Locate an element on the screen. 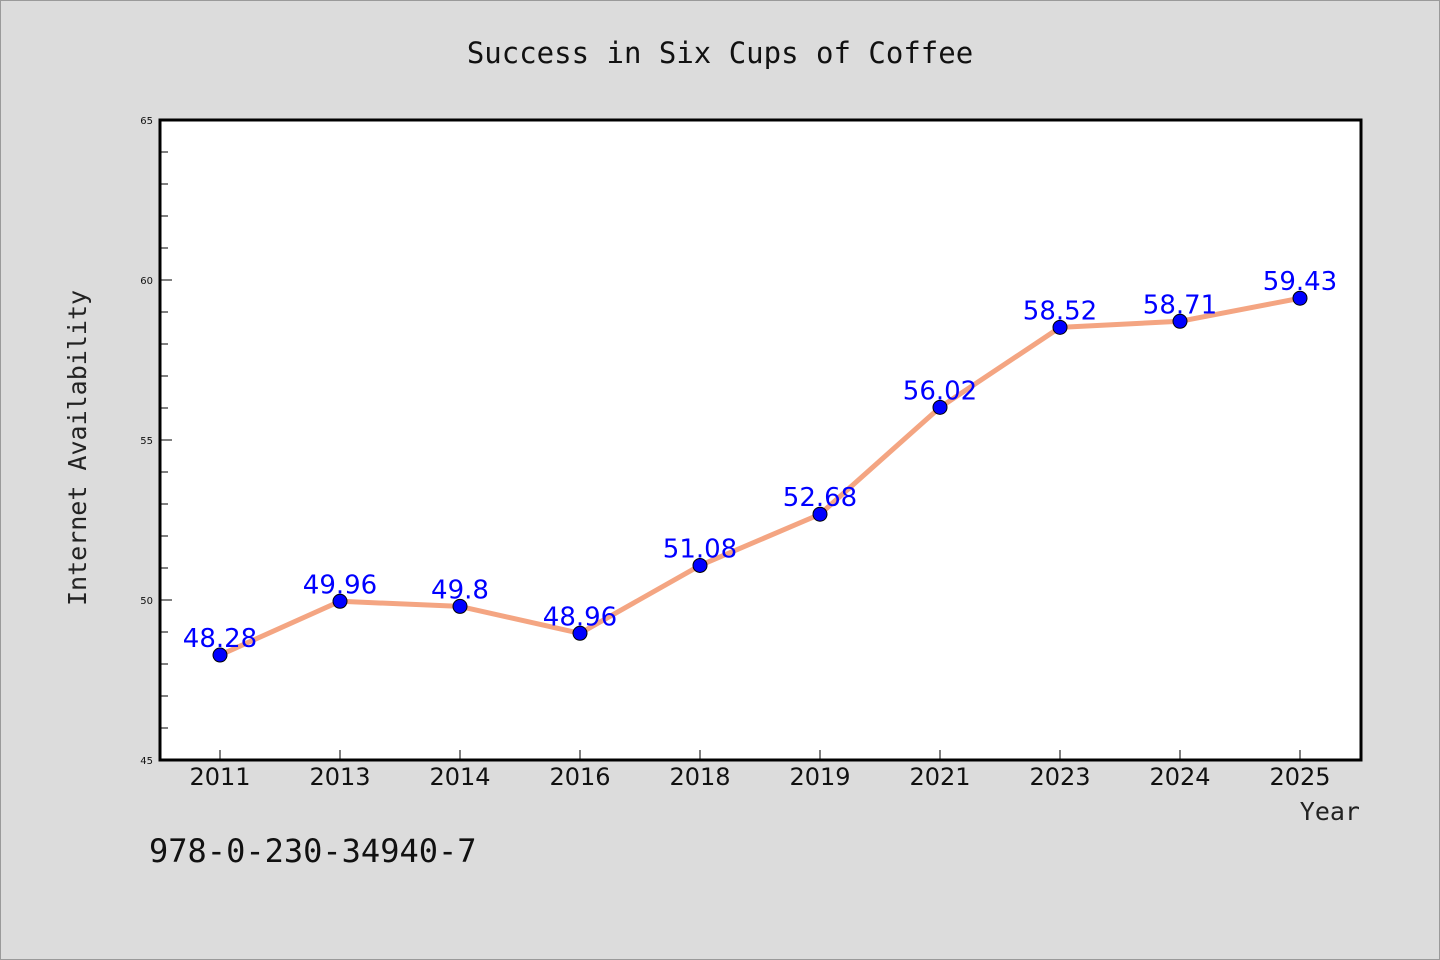  y-tick-label: 55 is located at coordinates (146, 441).